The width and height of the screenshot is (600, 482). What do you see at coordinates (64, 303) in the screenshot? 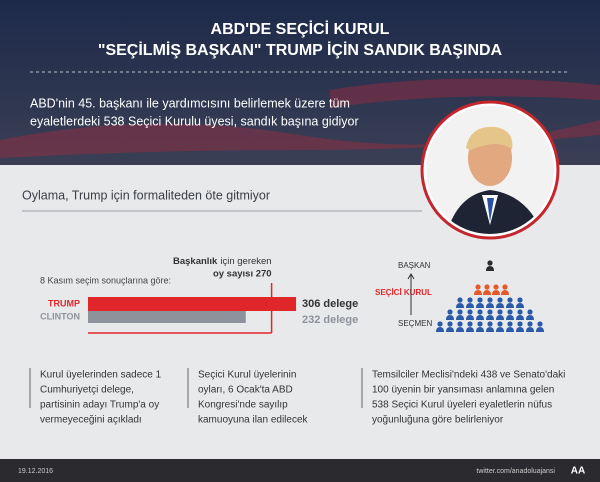
I see `category-label: TRUMP` at bounding box center [64, 303].